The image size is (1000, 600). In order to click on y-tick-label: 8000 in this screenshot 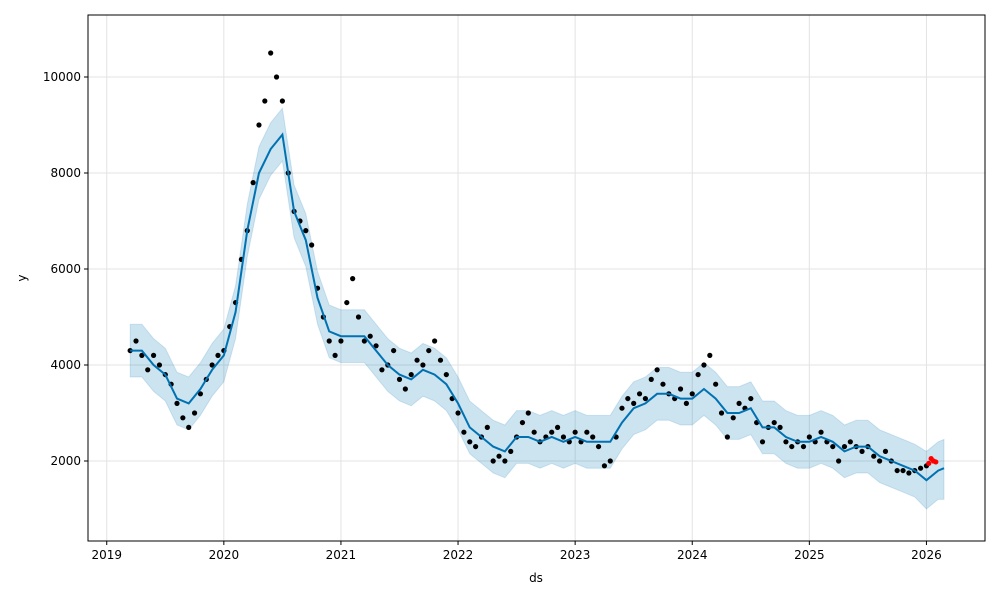, I will do `click(65, 173)`.